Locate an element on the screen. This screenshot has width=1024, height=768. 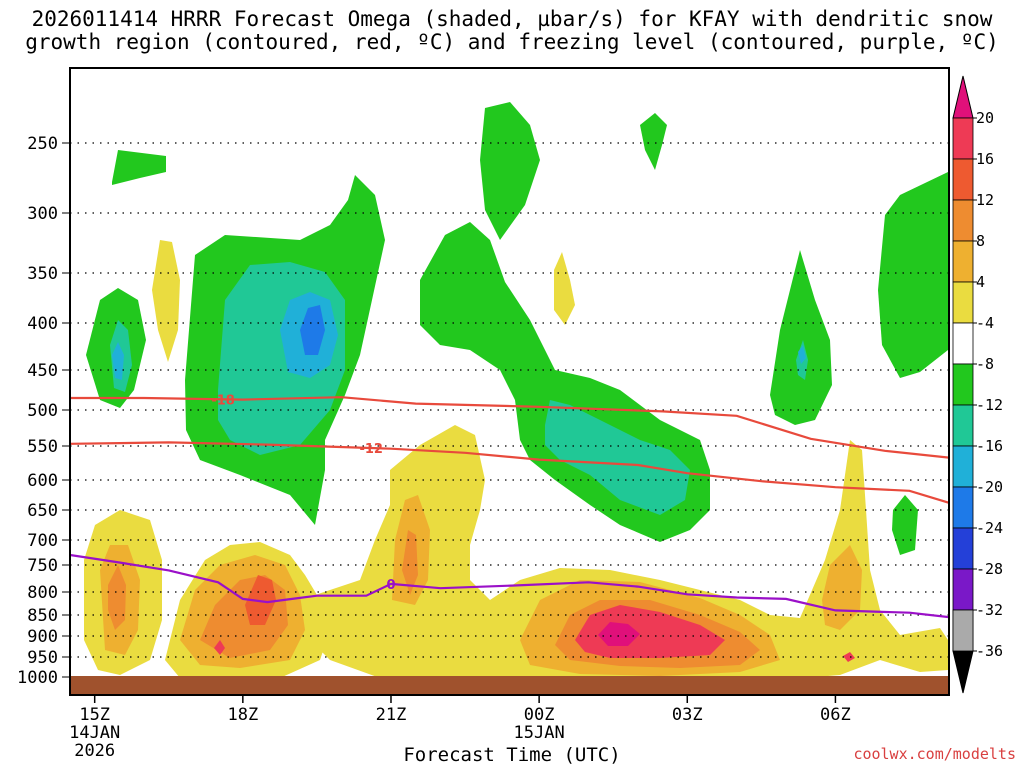
x-axis-label: Forecast Time (UTC) is located at coordinates (512, 755).